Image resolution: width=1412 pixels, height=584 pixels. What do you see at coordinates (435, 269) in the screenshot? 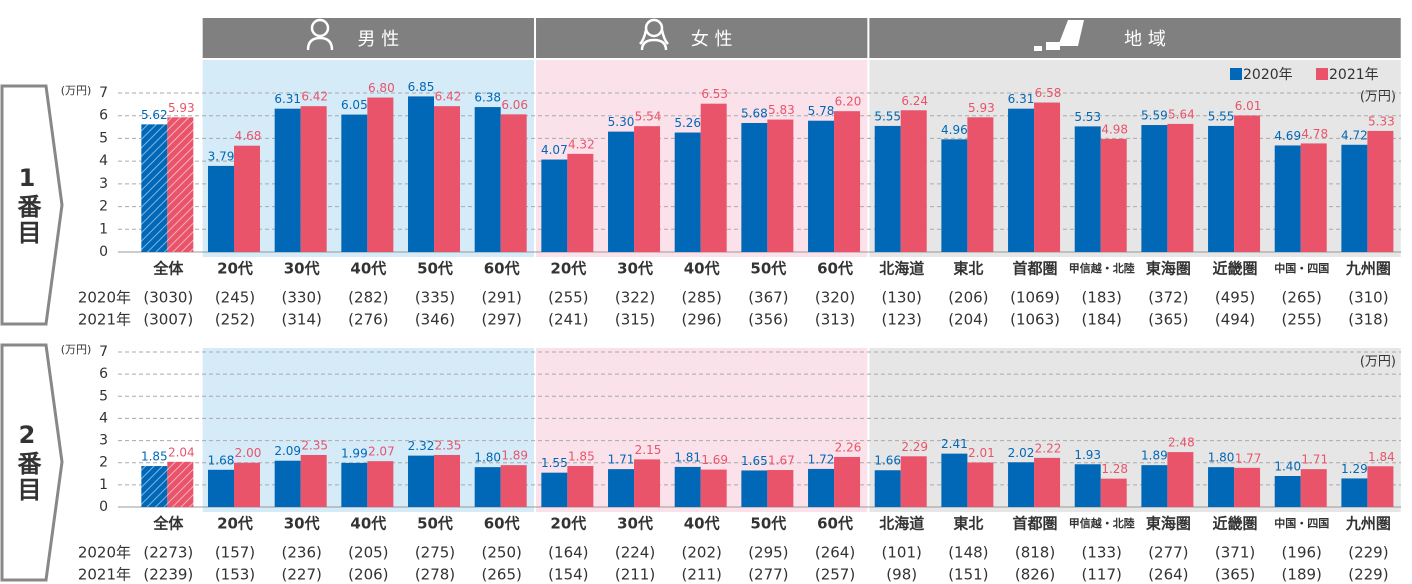
I see `x-tick-label: 50代` at bounding box center [435, 269].